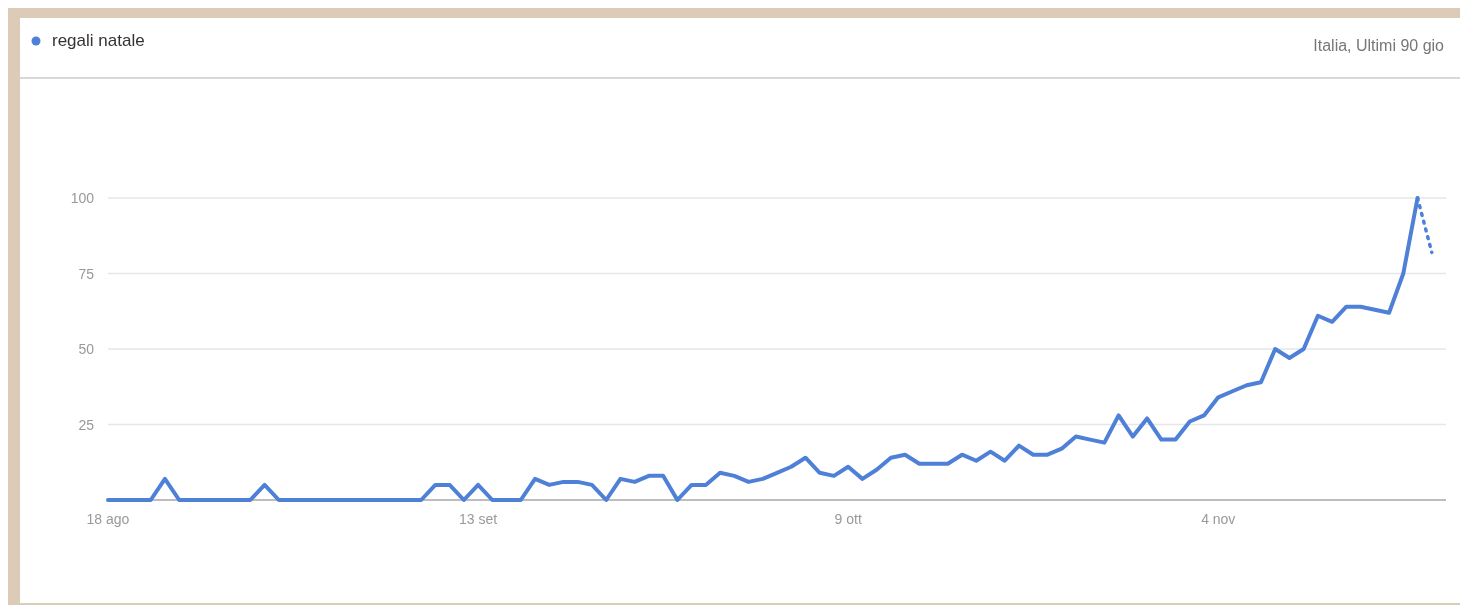 This screenshot has height=613, width=1468. What do you see at coordinates (1218, 519) in the screenshot?
I see `x-tick-label: 4 nov` at bounding box center [1218, 519].